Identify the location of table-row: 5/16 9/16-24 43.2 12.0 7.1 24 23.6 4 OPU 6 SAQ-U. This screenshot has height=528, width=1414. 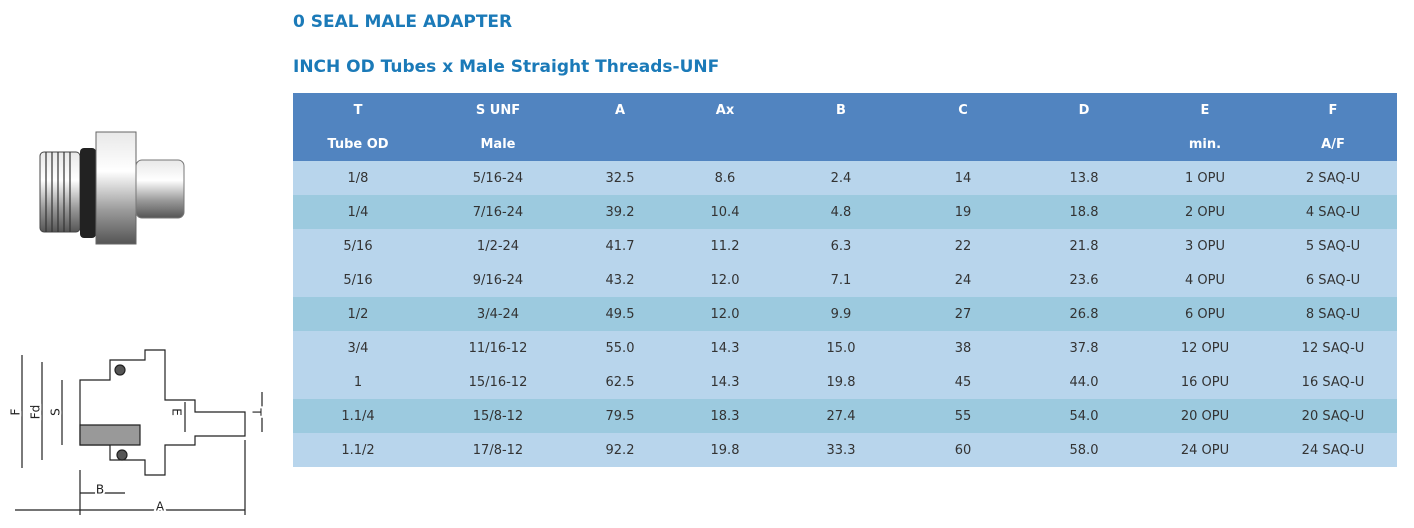
(845, 280).